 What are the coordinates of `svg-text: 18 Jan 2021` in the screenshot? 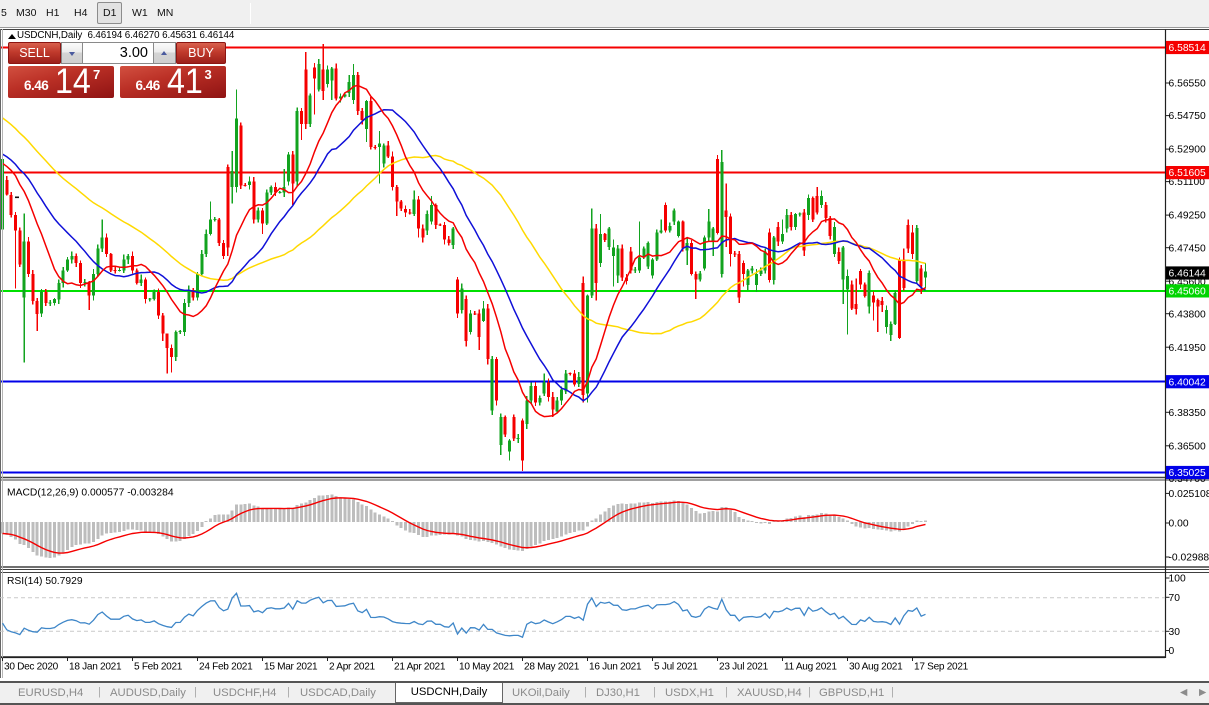 It's located at (95, 667).